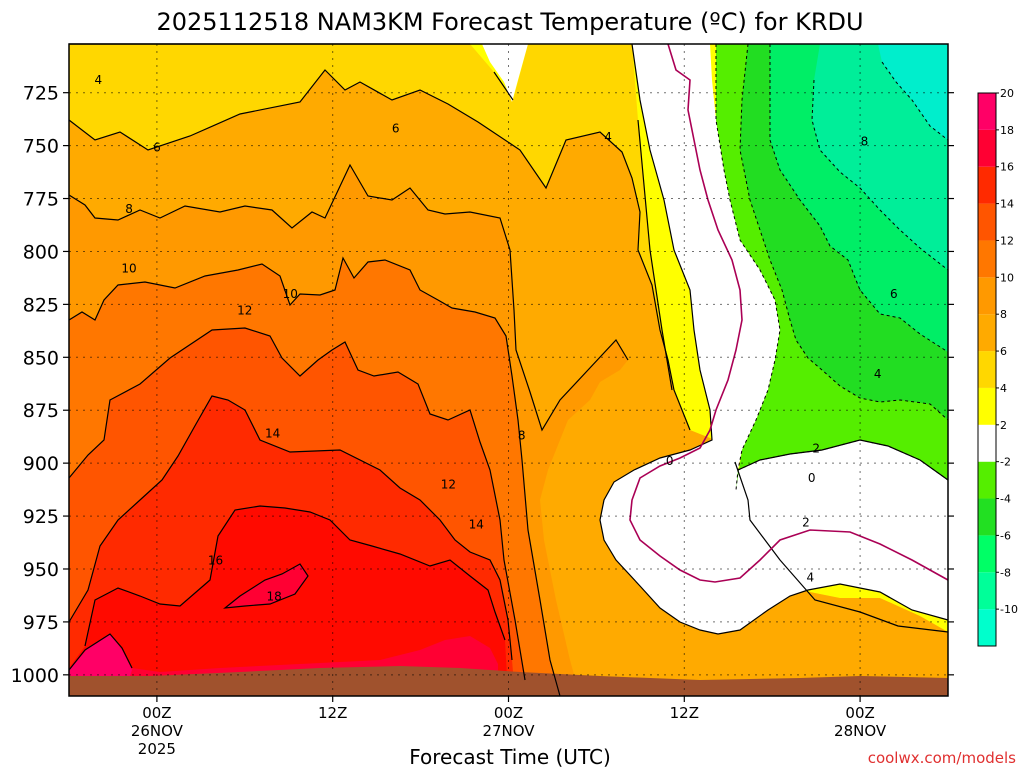 This screenshot has height=772, width=1024. What do you see at coordinates (1007, 240) in the screenshot?
I see `colorbar-label: 12` at bounding box center [1007, 240].